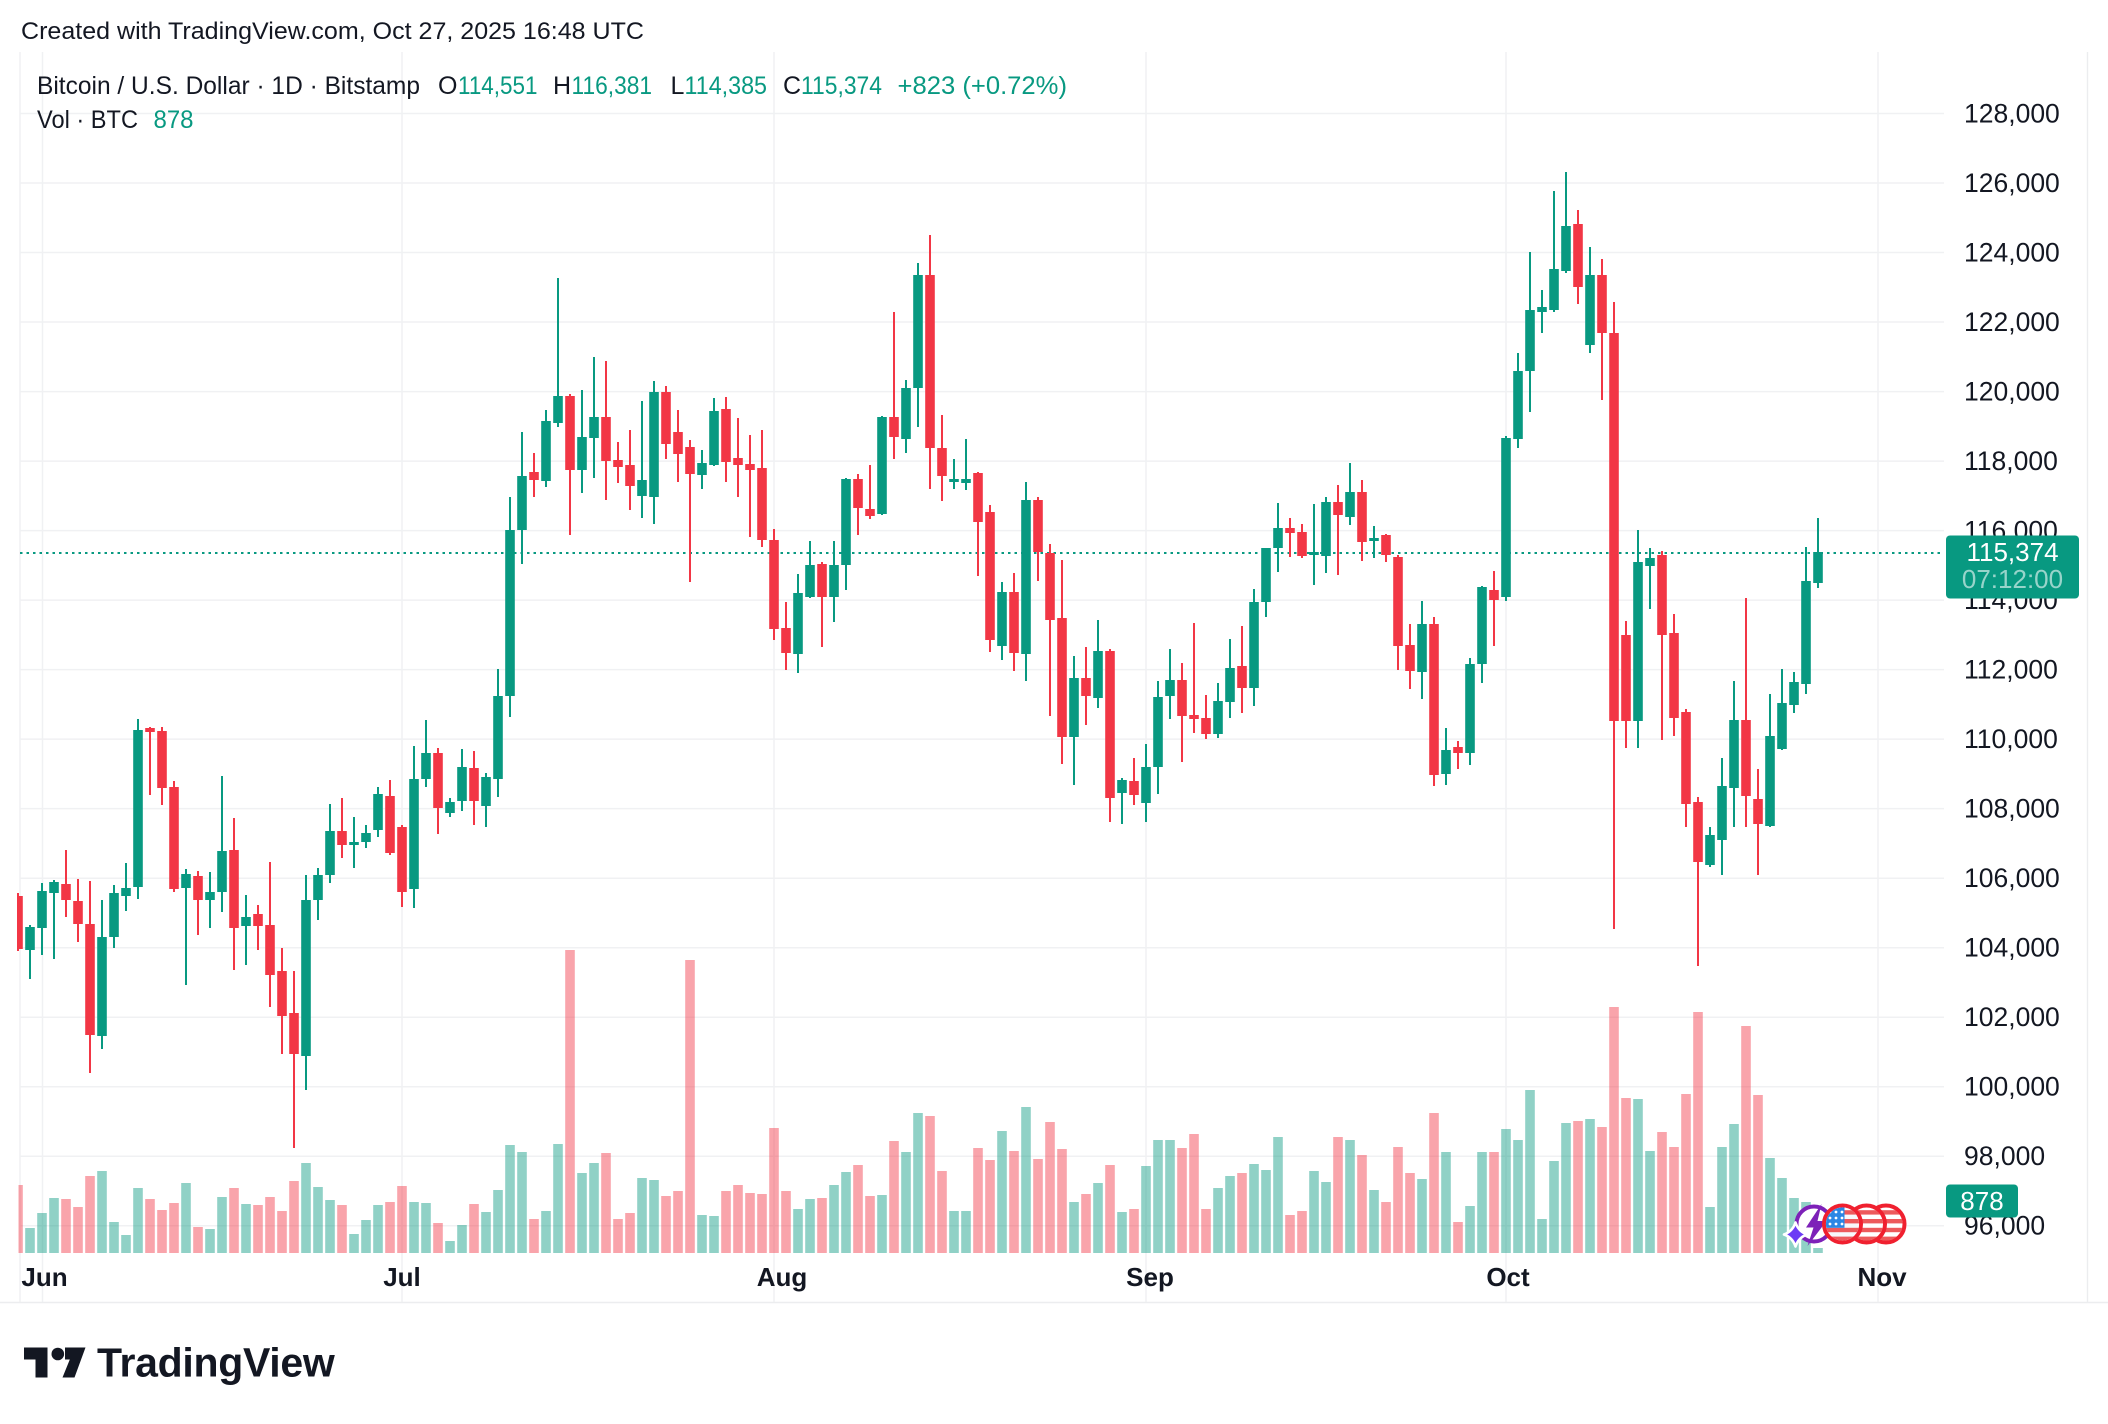 This screenshot has width=2108, height=1424. Describe the element at coordinates (792, 86) in the screenshot. I see `svg-text: C` at that location.